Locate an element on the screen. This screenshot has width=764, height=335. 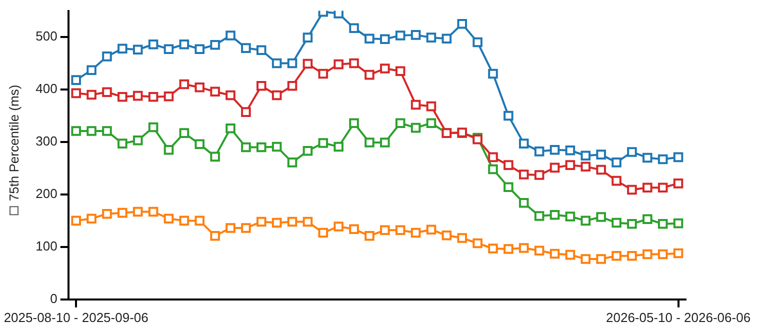
y-tick-label: 100 is located at coordinates (47, 246).